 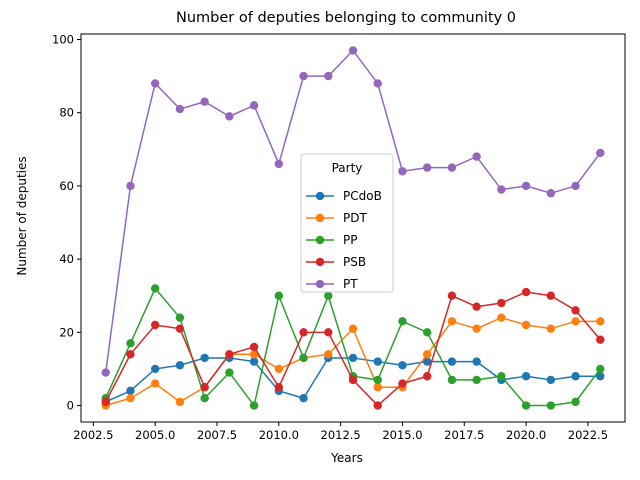 What do you see at coordinates (354, 262) in the screenshot?
I see `legend-label-psb: PSB` at bounding box center [354, 262].